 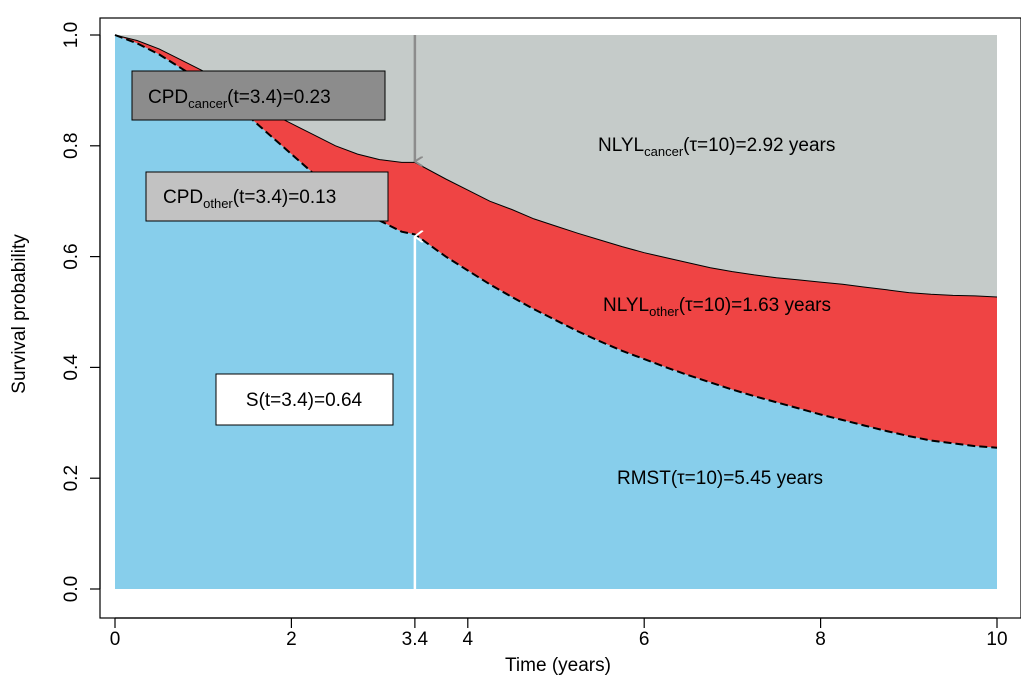 I want to click on cpd-cancer-label: CPDcancer(t=3.4)=0.23, so click(x=258, y=95).